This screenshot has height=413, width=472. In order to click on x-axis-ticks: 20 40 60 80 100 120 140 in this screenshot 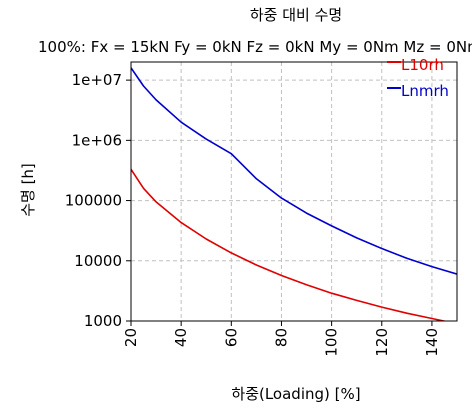, I will do `click(281, 339)`.